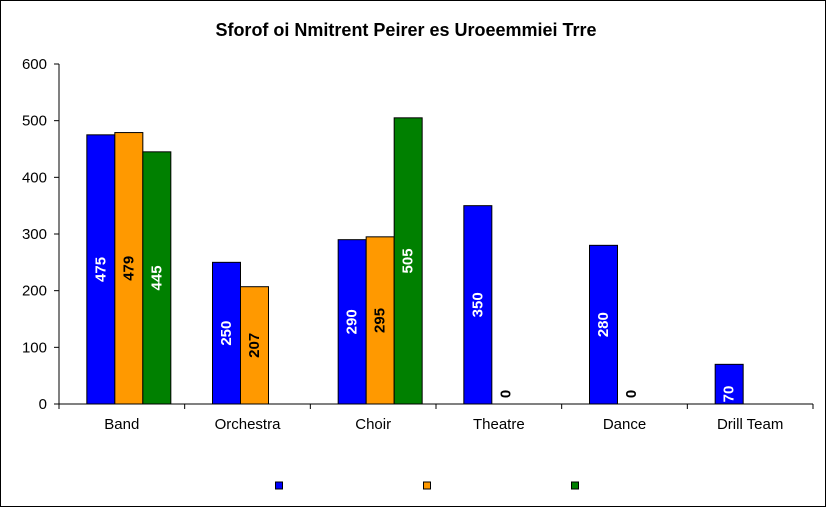  Describe the element at coordinates (43, 404) in the screenshot. I see `y-tick-label: 0` at that location.